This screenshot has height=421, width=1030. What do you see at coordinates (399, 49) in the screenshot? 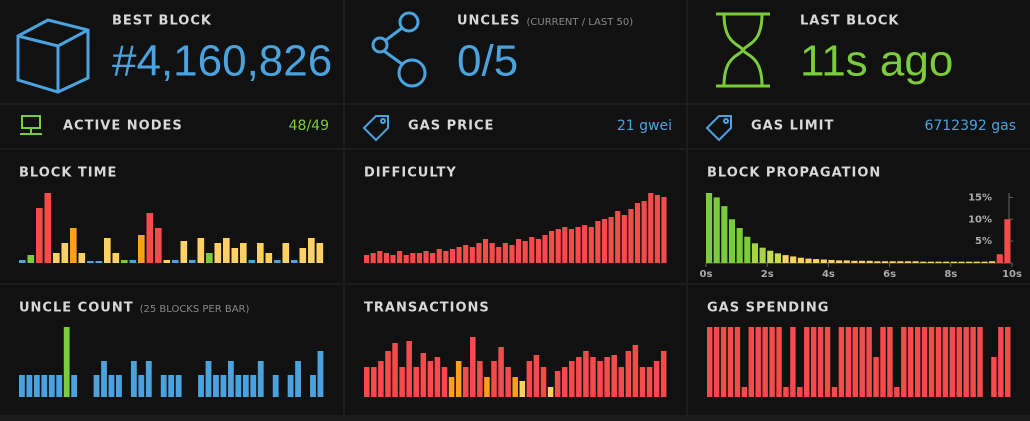
I see `uncles-icon` at bounding box center [399, 49].